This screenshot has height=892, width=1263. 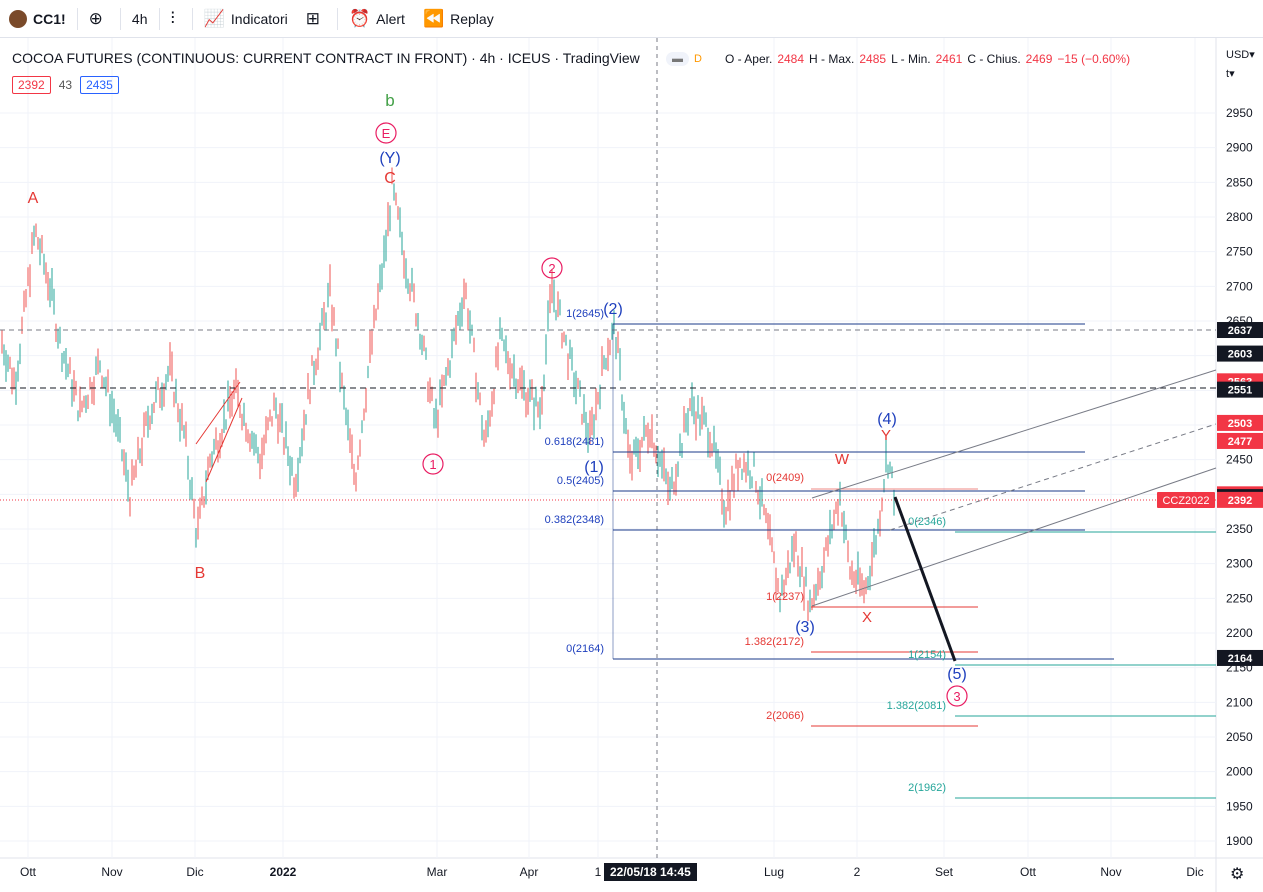 I want to click on time-axis: Ott Nov Dic 2022 Mar Apr 1 Lug 2 Set Ott Nov Dic, so click(x=612, y=872).